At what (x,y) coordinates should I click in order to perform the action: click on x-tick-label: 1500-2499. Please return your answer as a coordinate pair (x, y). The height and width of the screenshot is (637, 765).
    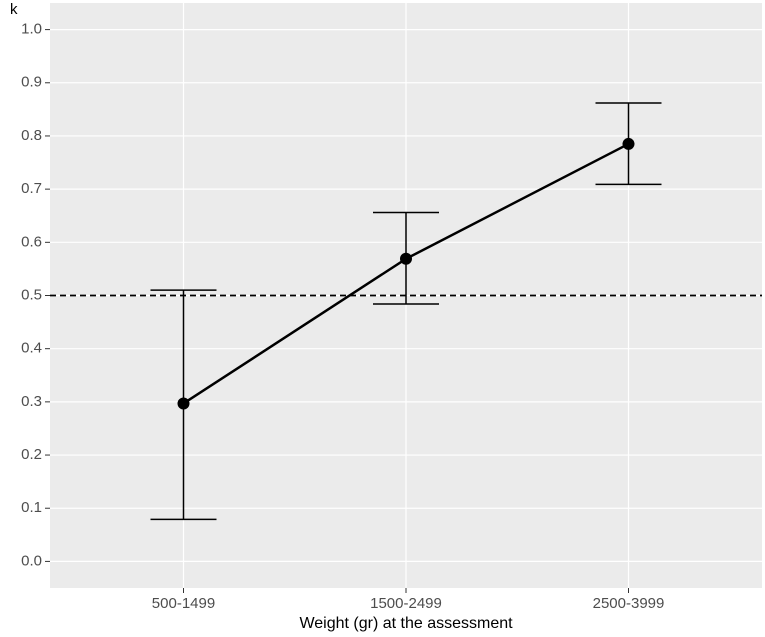
    Looking at the image, I should click on (406, 603).